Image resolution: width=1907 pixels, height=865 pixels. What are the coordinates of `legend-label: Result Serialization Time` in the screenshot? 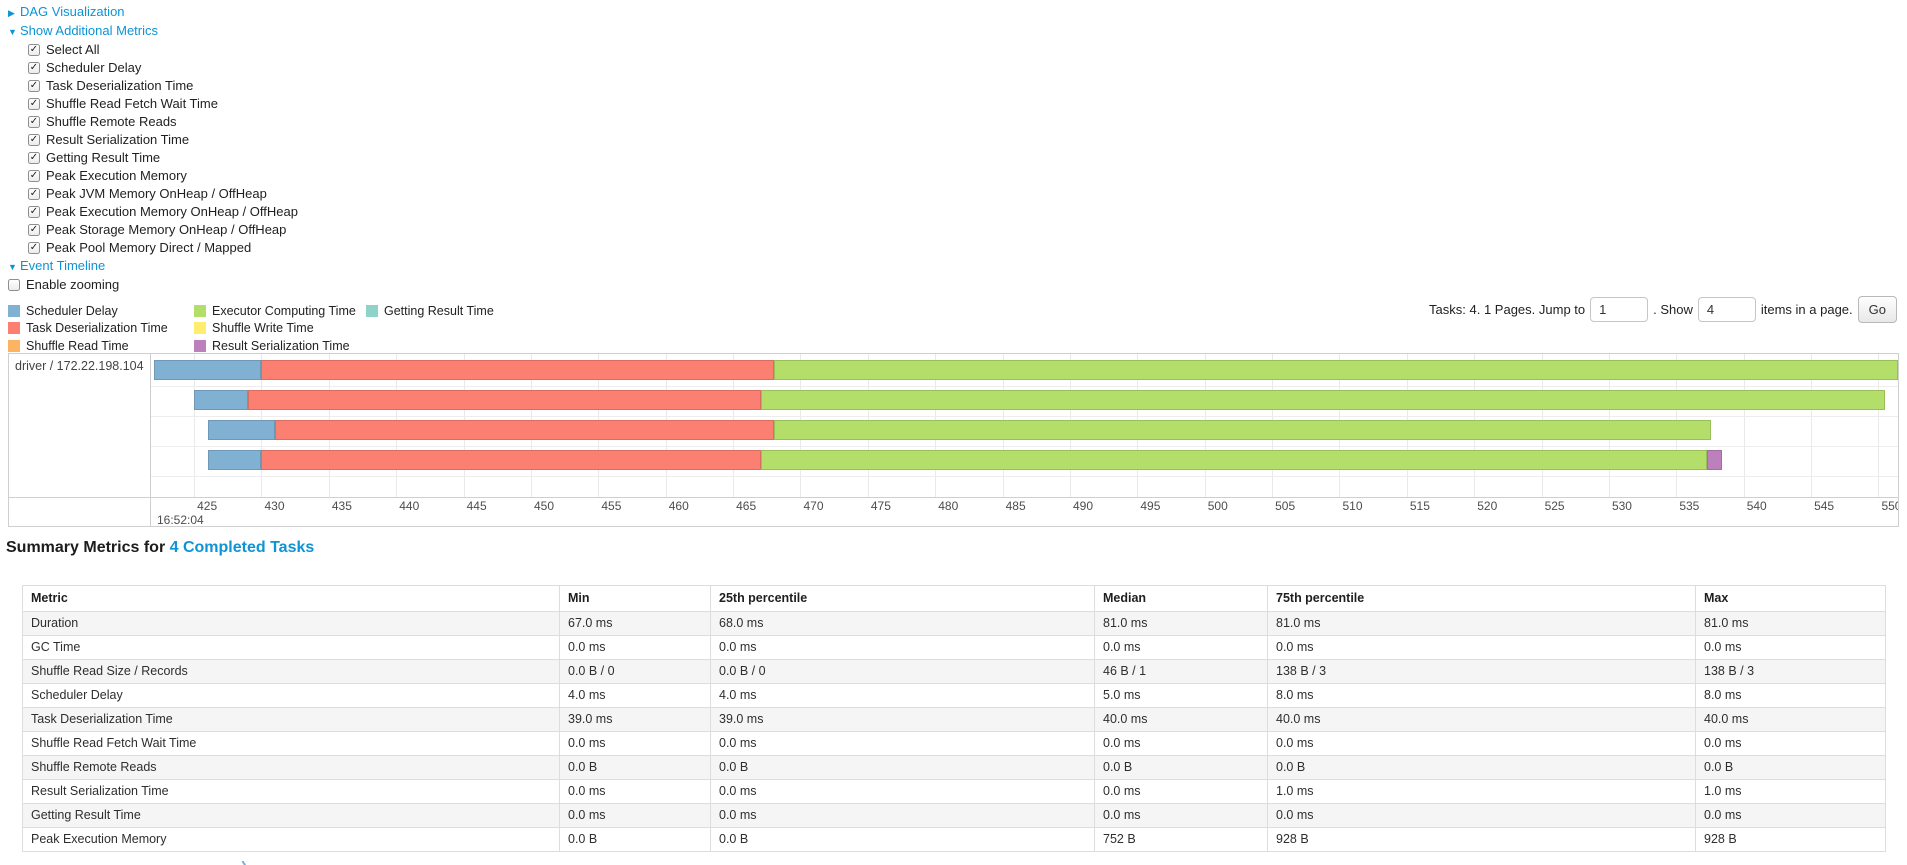 It's located at (281, 345).